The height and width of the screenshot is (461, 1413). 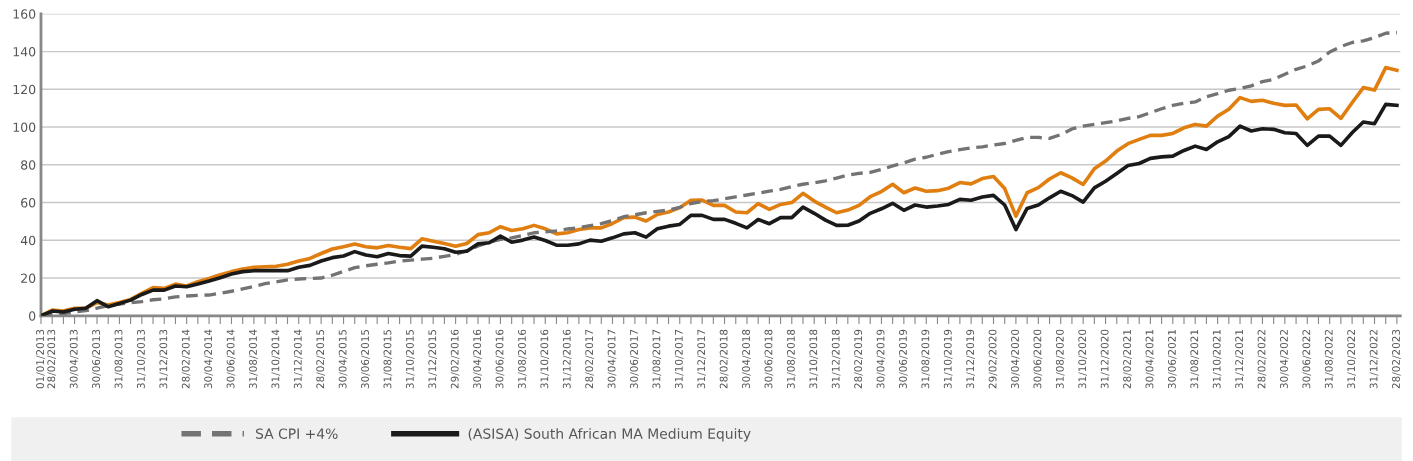 What do you see at coordinates (1239, 359) in the screenshot?
I see `x-tick-label: 31/12/2021` at bounding box center [1239, 359].